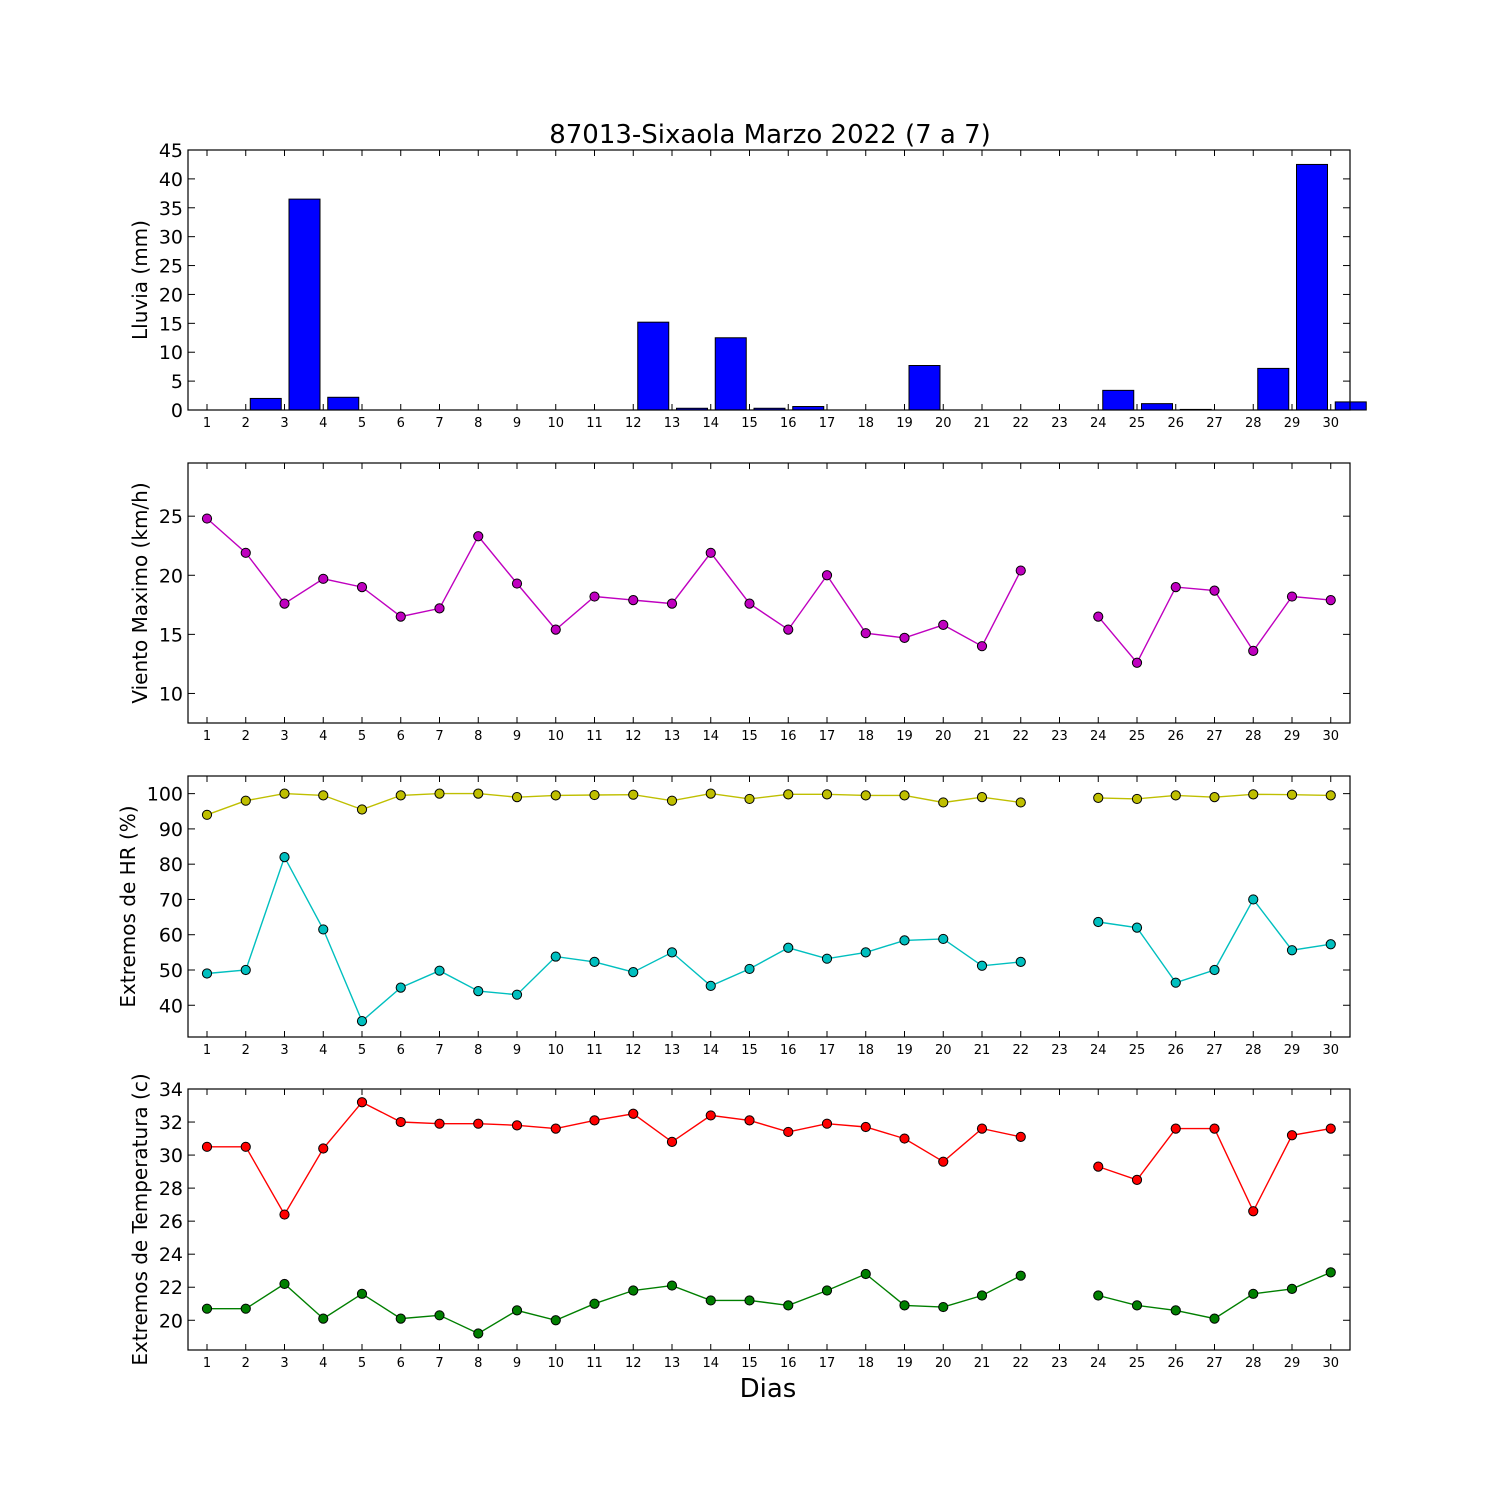 The image size is (1500, 1500). I want to click on x-tick-label: 17, so click(827, 1363).